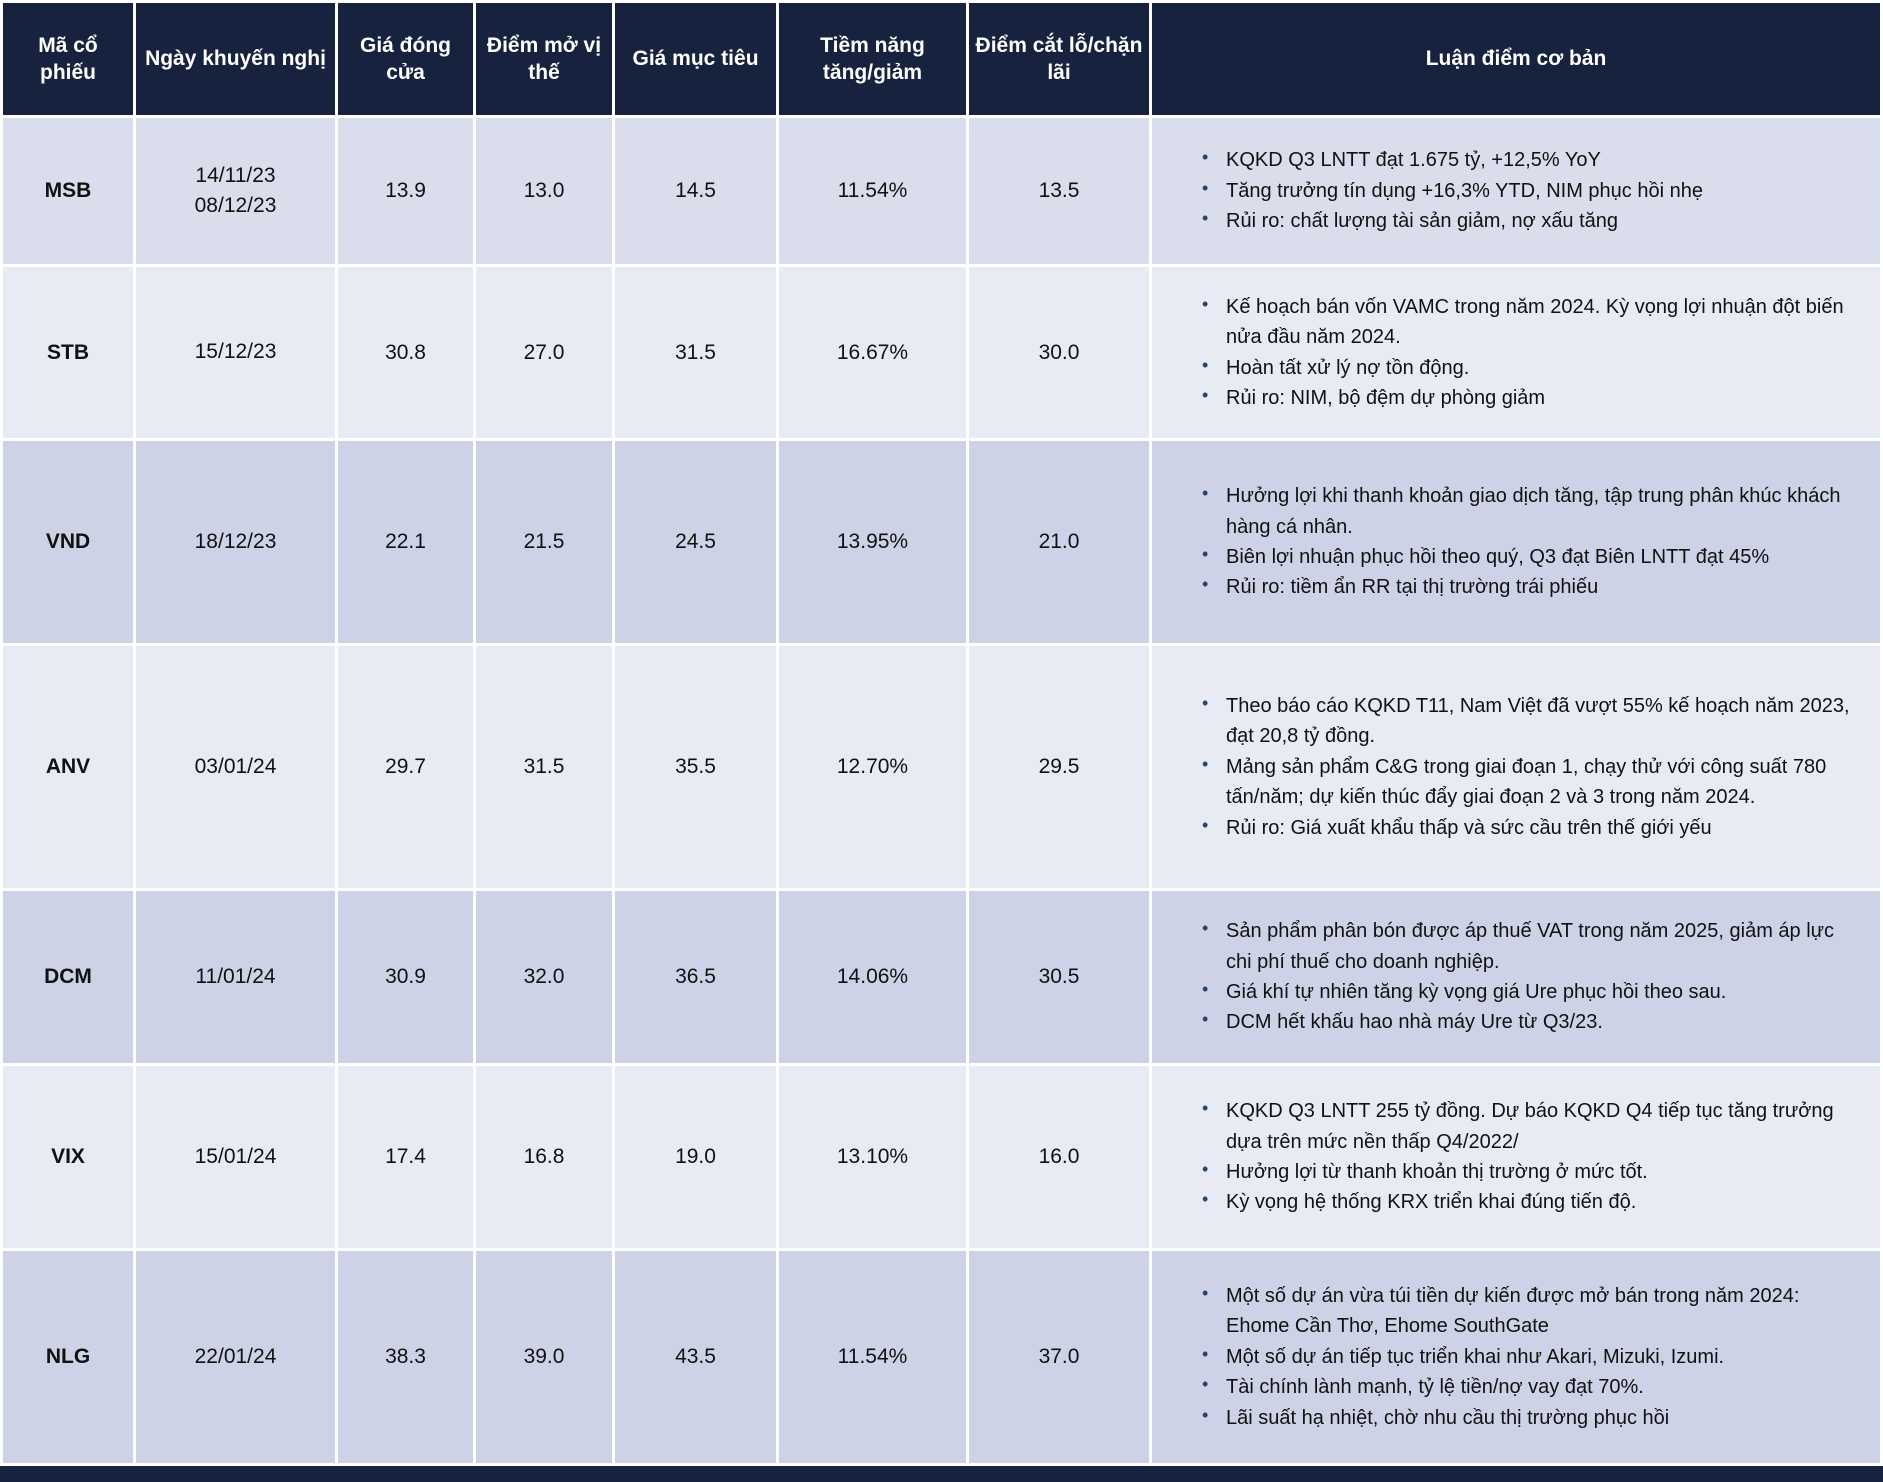 The height and width of the screenshot is (1482, 1883). What do you see at coordinates (1059, 767) in the screenshot?
I see `cell-stop-loss: 29.5` at bounding box center [1059, 767].